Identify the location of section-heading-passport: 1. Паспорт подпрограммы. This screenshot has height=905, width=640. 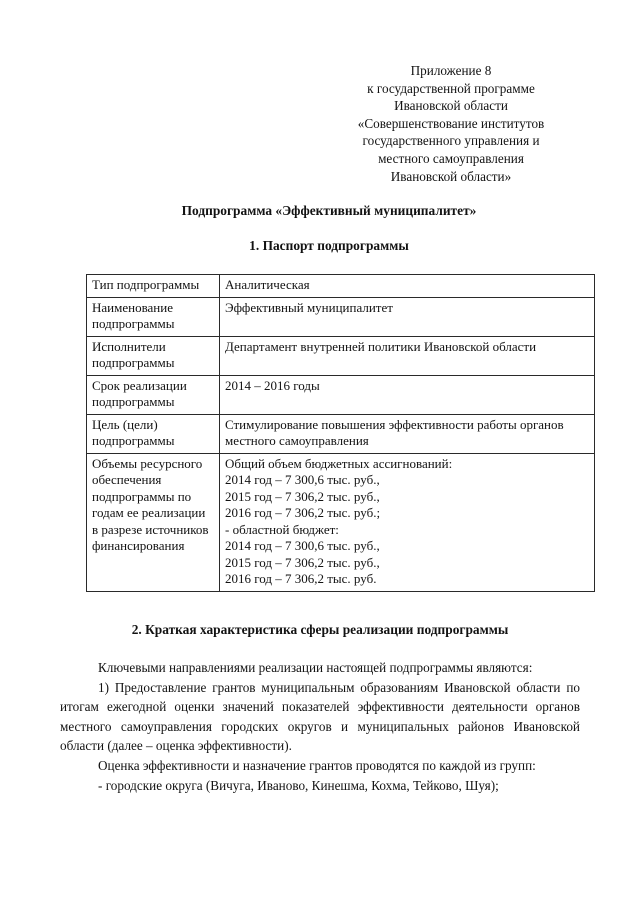
(329, 245).